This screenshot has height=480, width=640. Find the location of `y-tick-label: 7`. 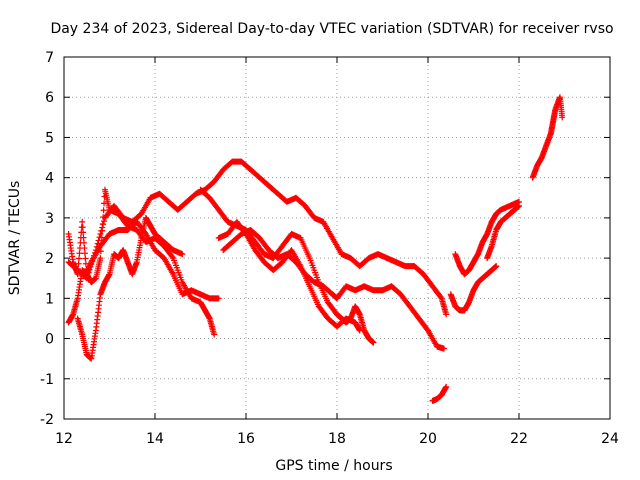

y-tick-label: 7 is located at coordinates (49, 58).